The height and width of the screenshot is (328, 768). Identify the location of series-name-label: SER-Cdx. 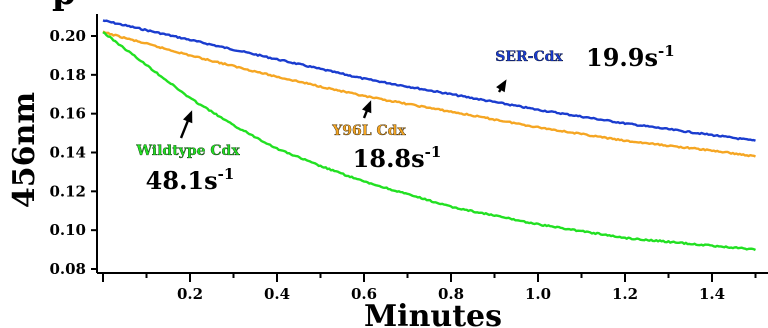
(529, 57).